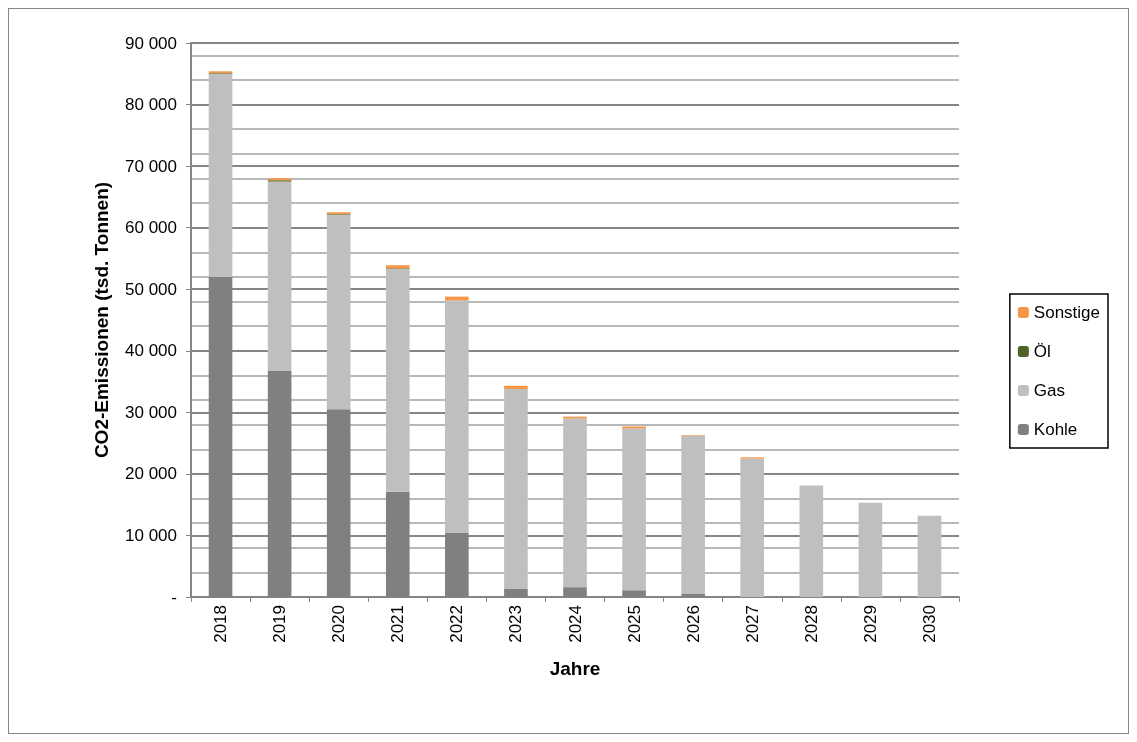 The height and width of the screenshot is (742, 1137). Describe the element at coordinates (151, 535) in the screenshot. I see `y-tick-label: 10 000` at that location.